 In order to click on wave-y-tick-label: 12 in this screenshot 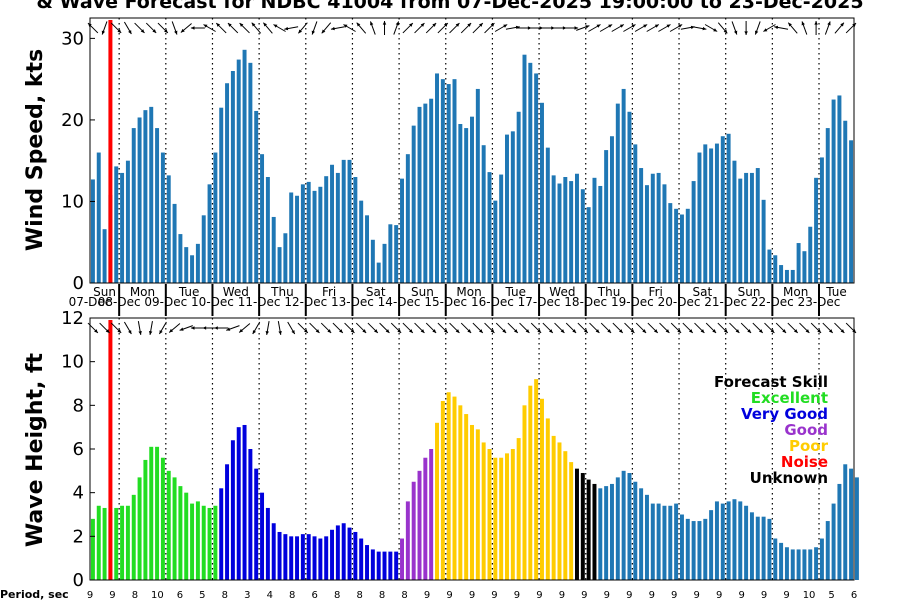, I will do `click(72, 318)`.